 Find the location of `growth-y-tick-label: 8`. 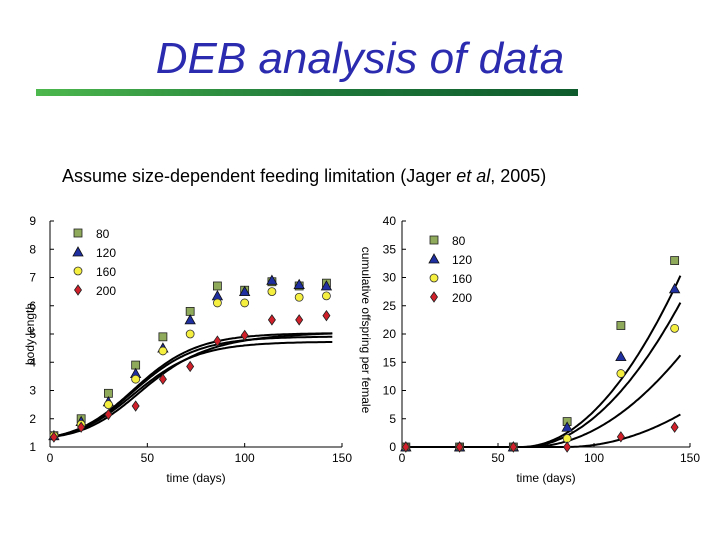

growth-y-tick-label: 8 is located at coordinates (32, 249).